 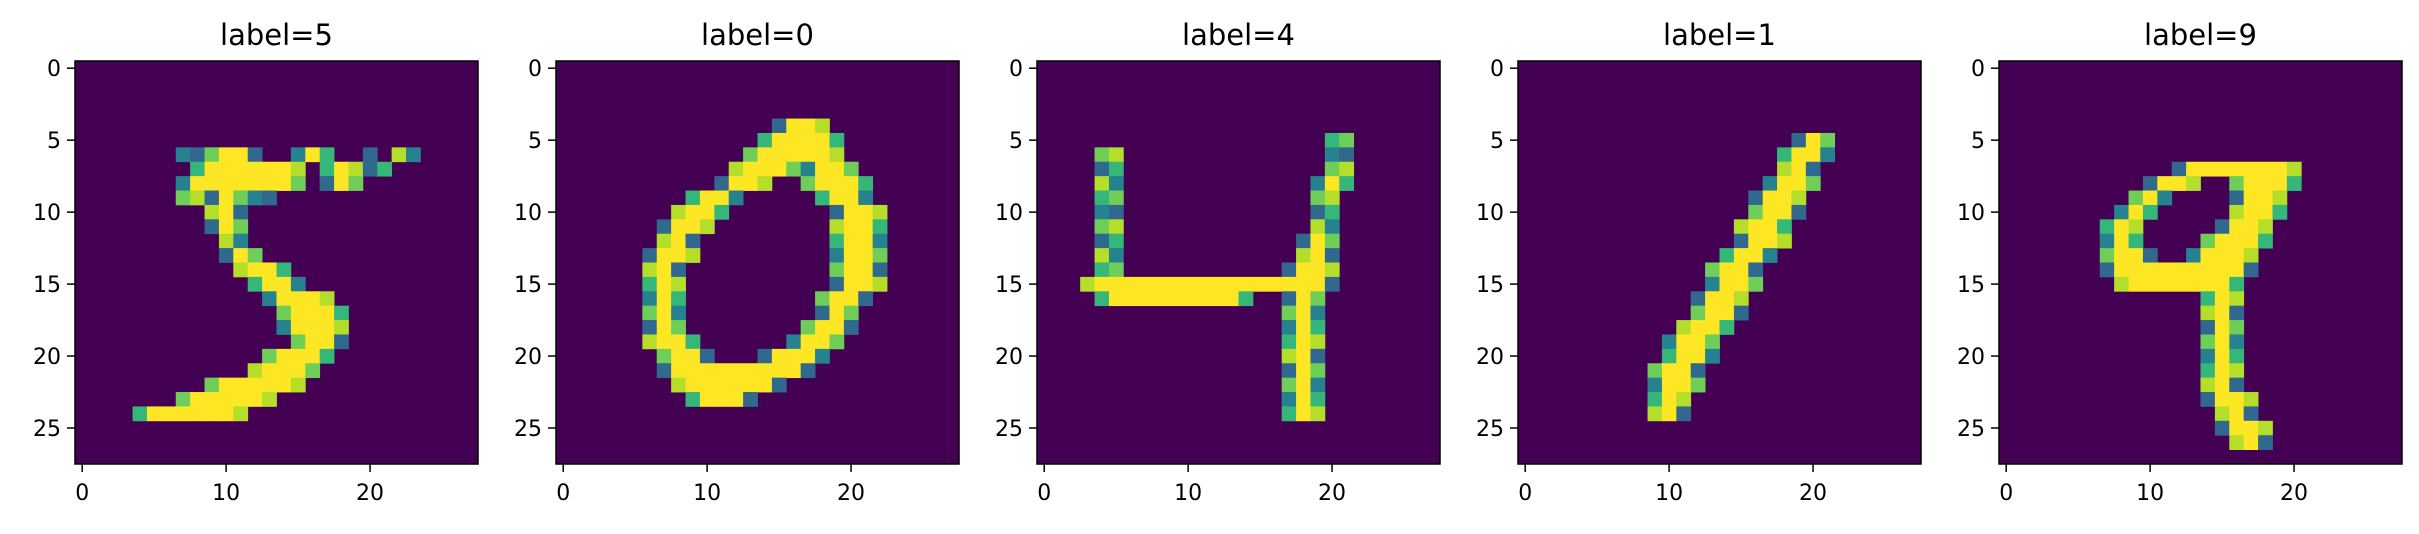 What do you see at coordinates (563, 493) in the screenshot?
I see `x-tick-label: 0` at bounding box center [563, 493].